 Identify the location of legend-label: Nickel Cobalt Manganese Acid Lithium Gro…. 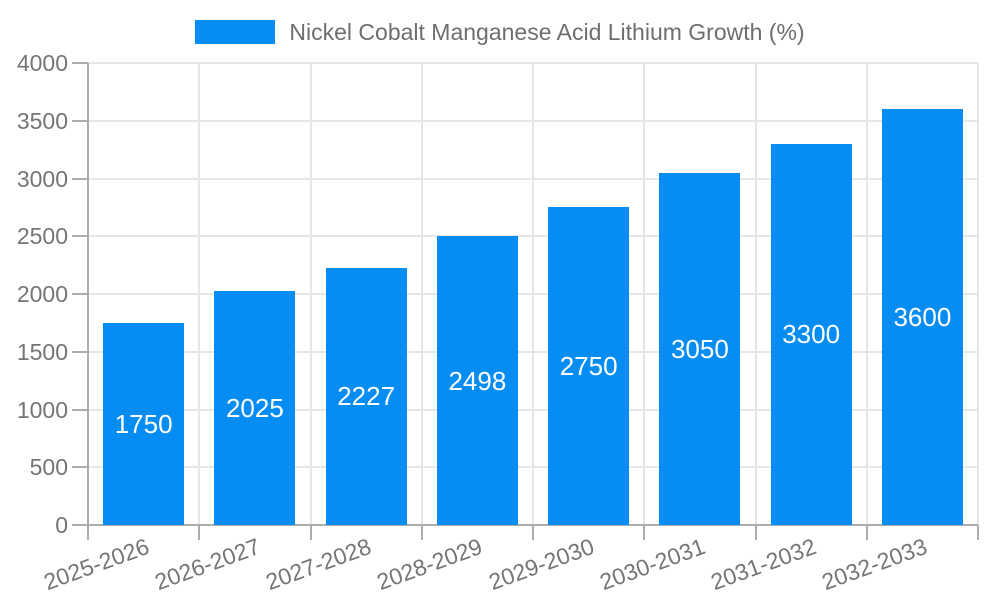
(547, 31).